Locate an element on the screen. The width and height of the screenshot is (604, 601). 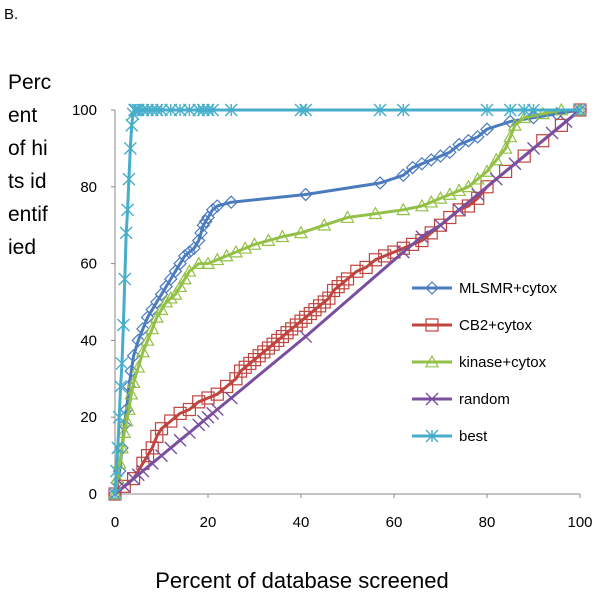
legend-label: kinase+cytox is located at coordinates (503, 362).